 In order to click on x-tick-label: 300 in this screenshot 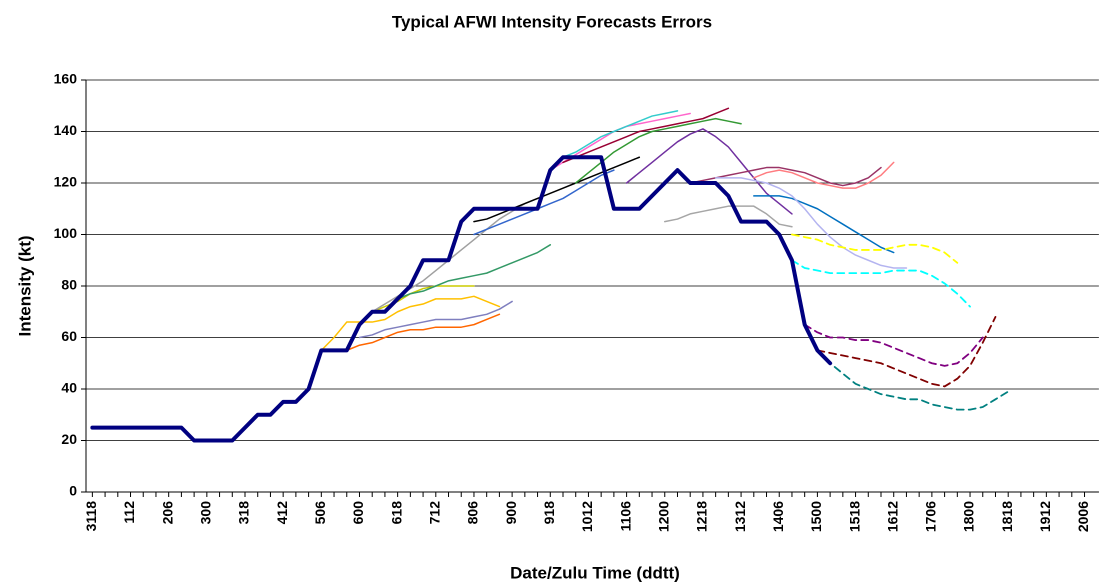, I will do `click(206, 513)`.